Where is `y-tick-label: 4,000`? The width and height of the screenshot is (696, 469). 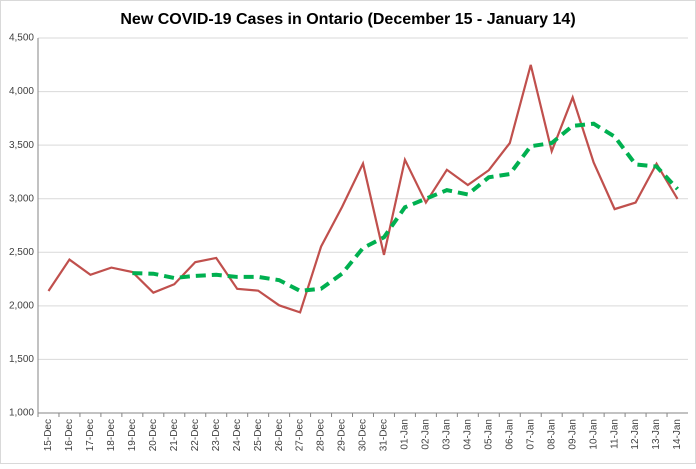
y-tick-label: 4,000 is located at coordinates (21, 91).